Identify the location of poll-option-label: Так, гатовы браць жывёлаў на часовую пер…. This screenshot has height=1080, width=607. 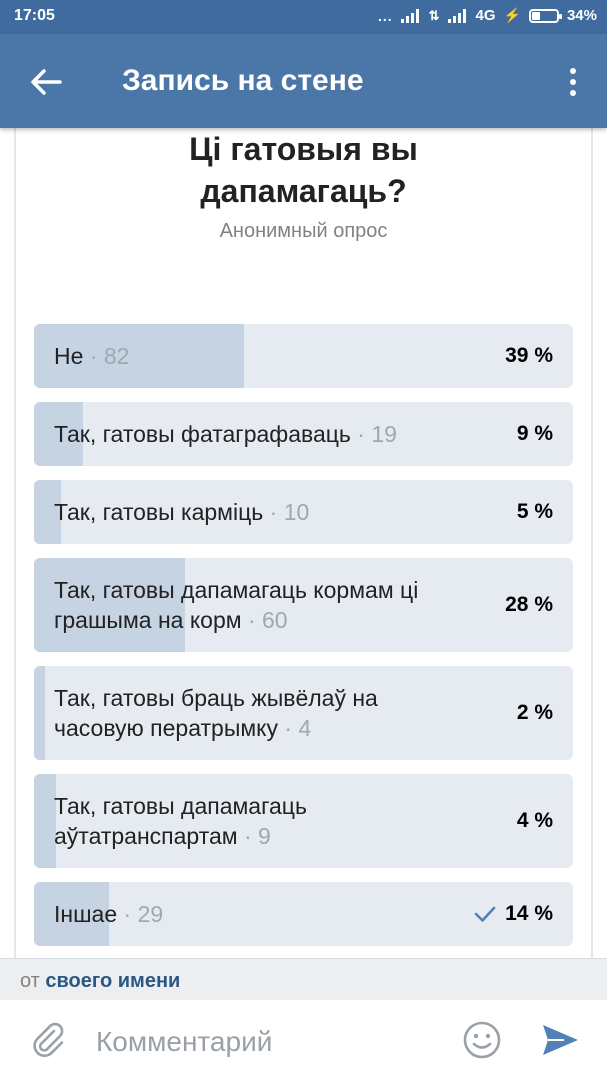
(216, 713).